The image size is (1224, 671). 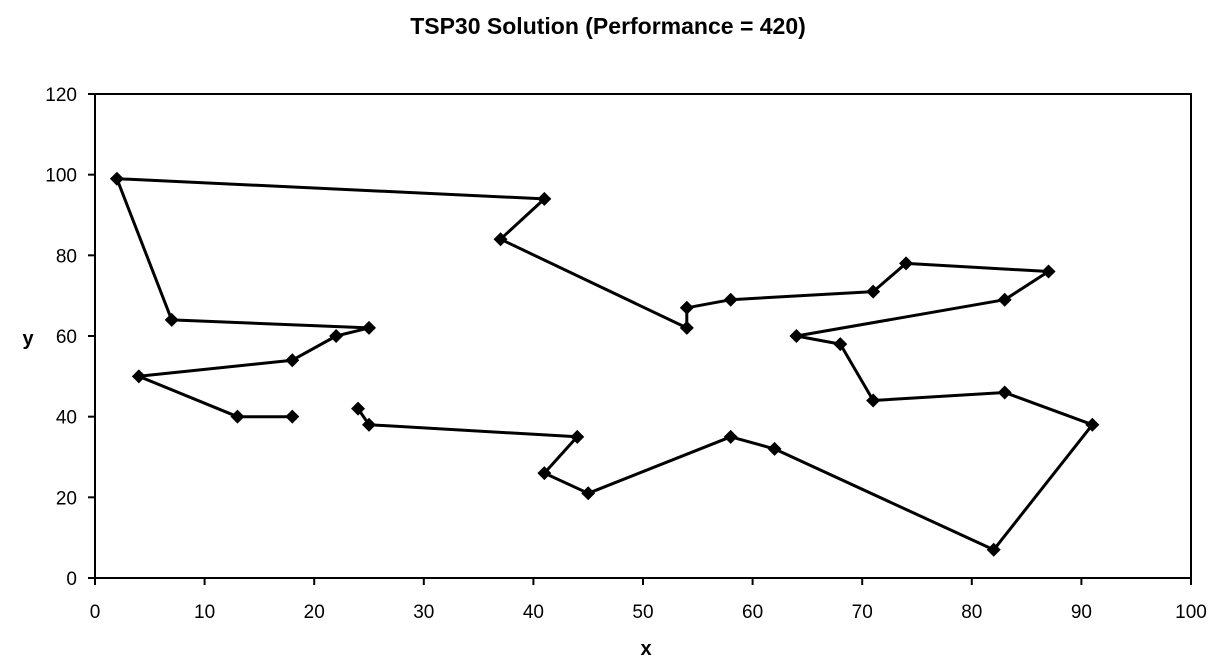 I want to click on x-tick-label: 20, so click(x=314, y=612).